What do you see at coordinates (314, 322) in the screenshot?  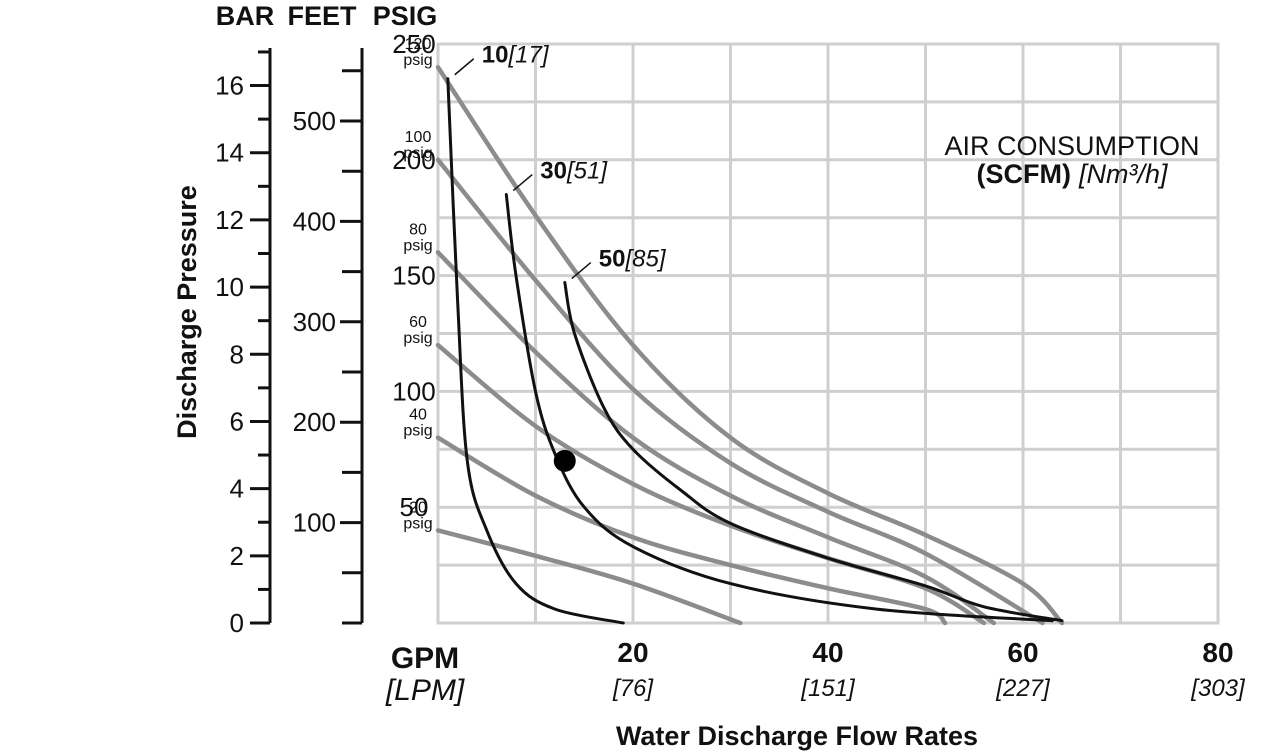 I see `feet-tick-label: 300` at bounding box center [314, 322].